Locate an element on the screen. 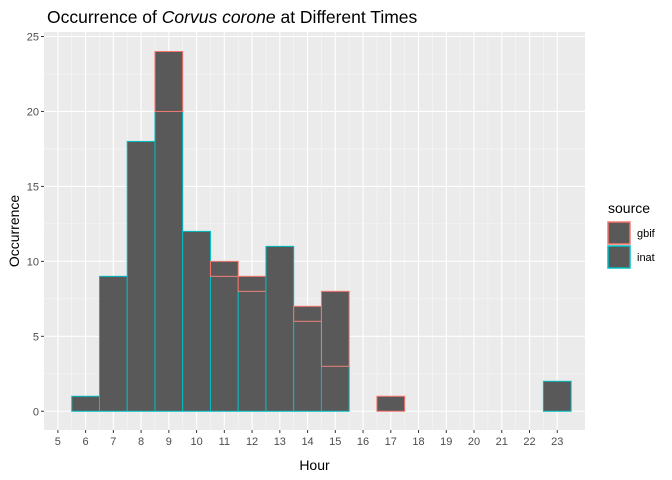 This screenshot has width=672, height=480. x-axis: 5 6 7 8 9 10 11 12 13 14 15 16 17 18 19 20 21 22 23 is located at coordinates (309, 439).